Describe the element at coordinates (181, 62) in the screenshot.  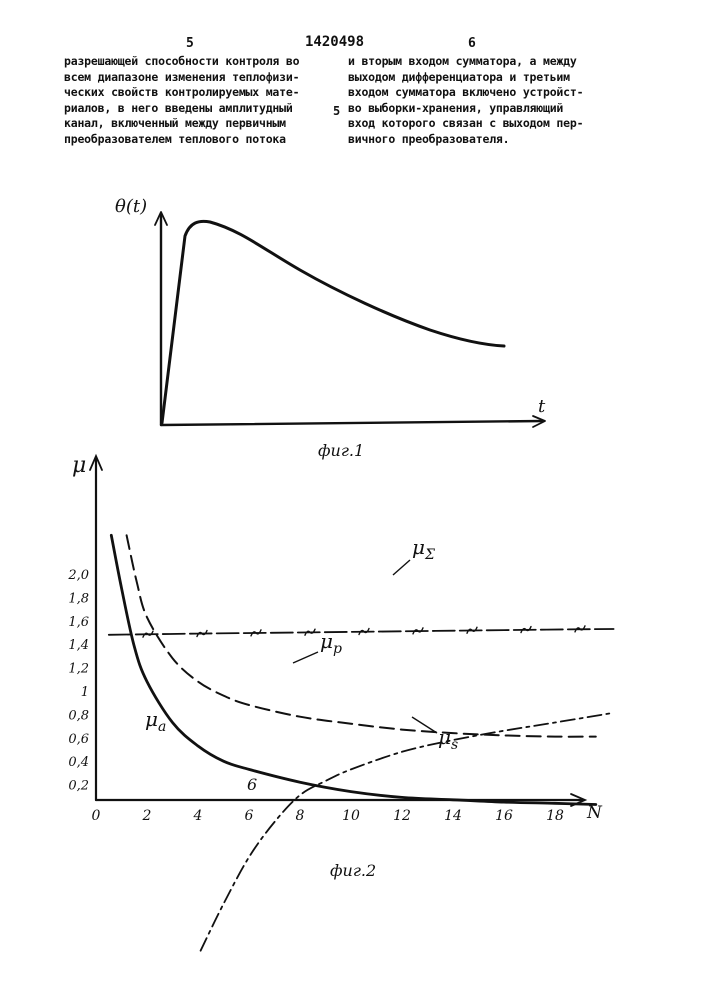
I see `text-line: разрешающей способности контроля во` at that location.